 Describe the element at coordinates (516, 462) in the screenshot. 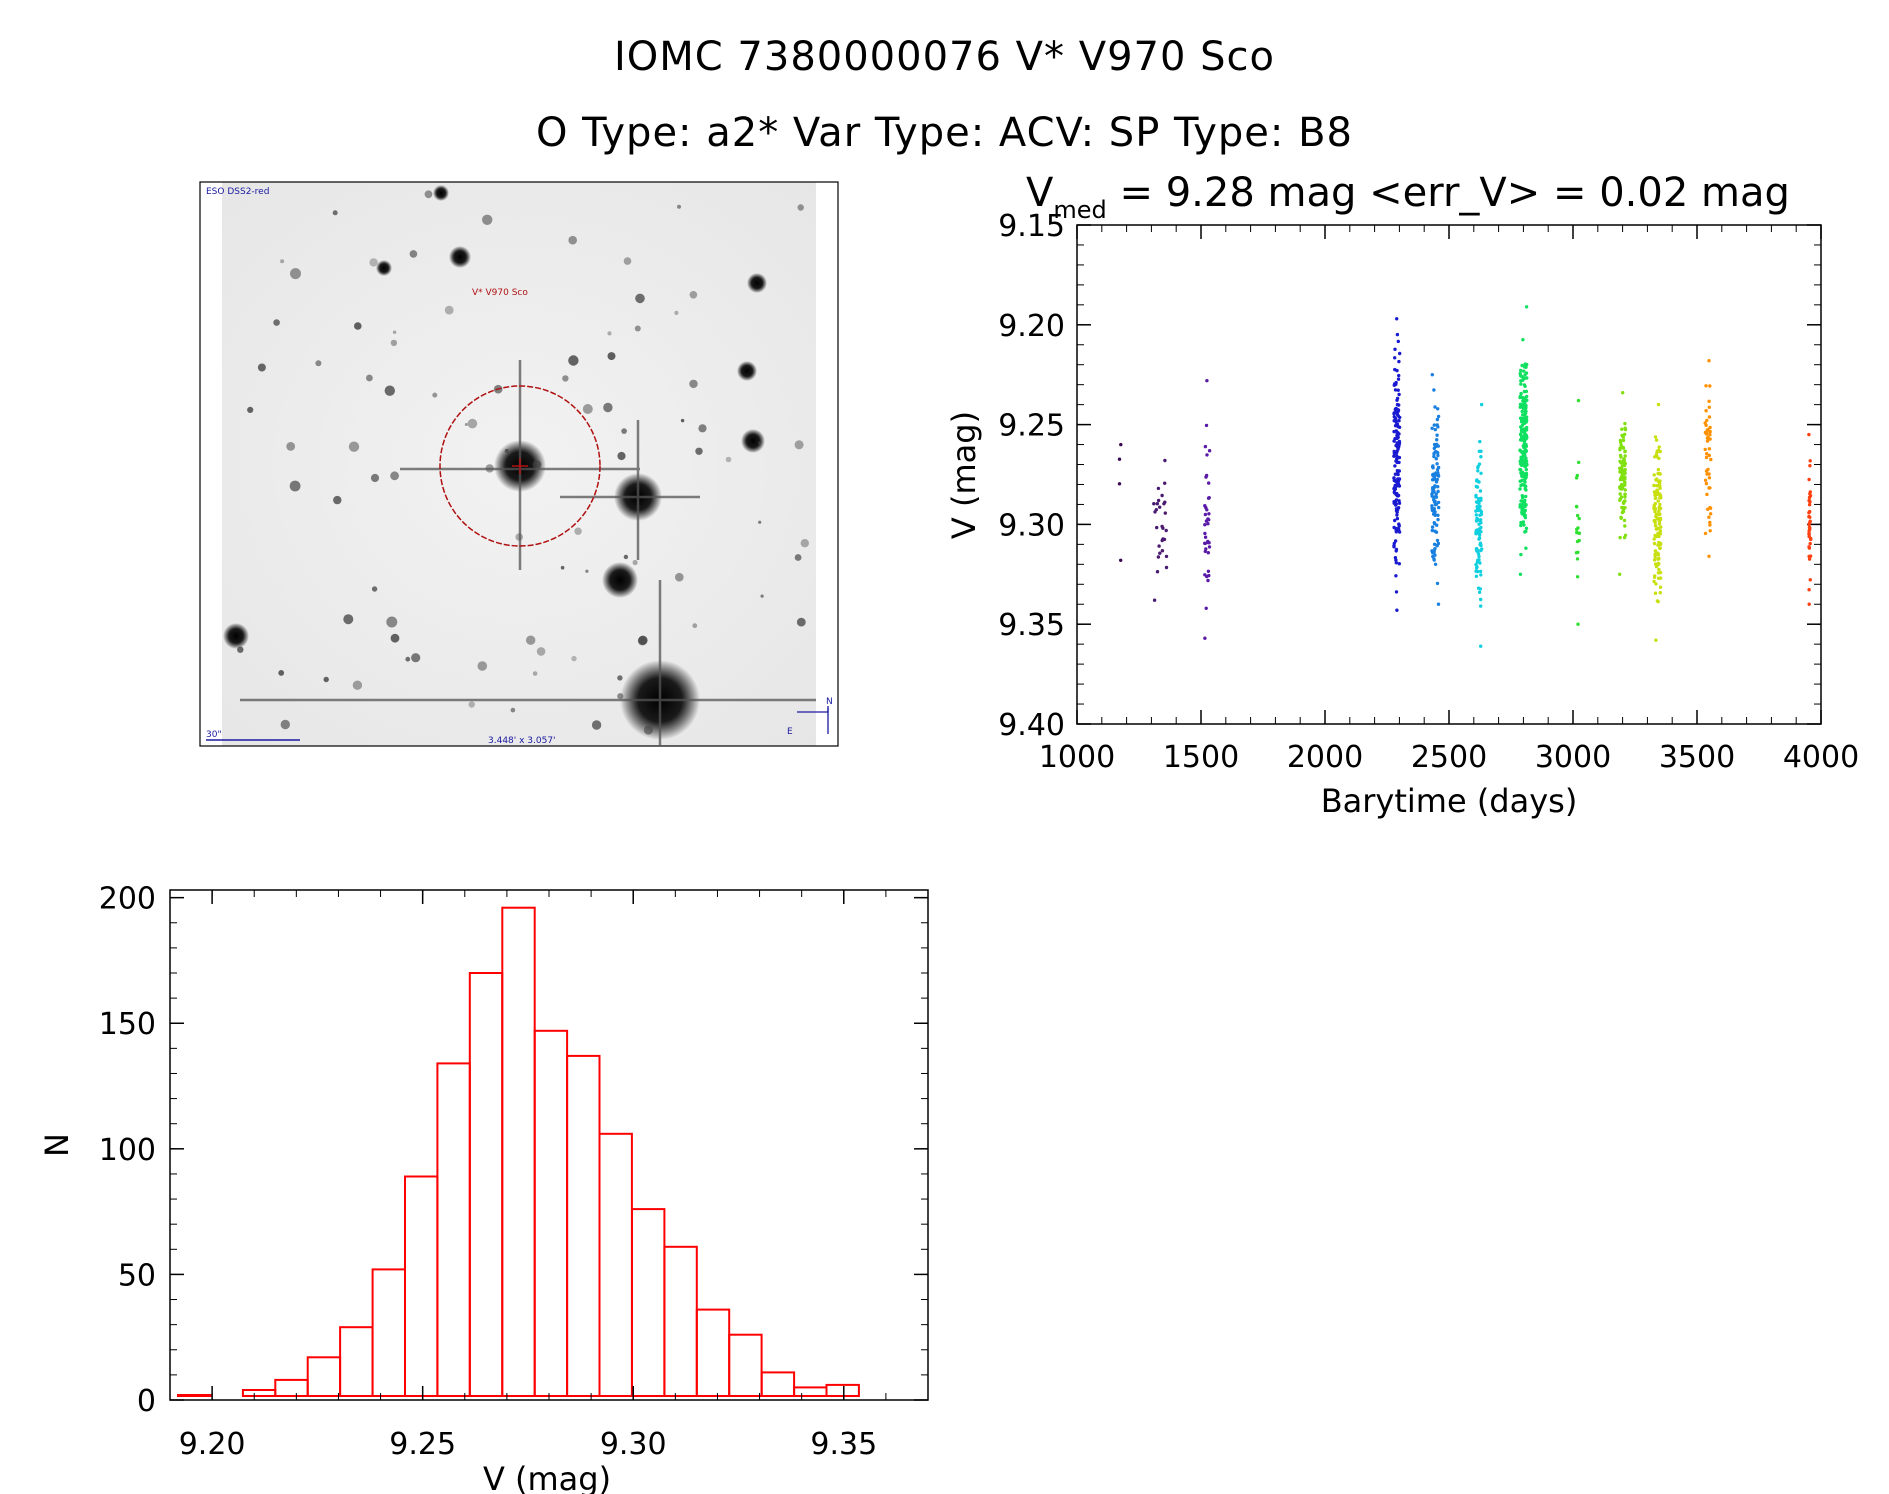

I see `finder-stars` at that location.